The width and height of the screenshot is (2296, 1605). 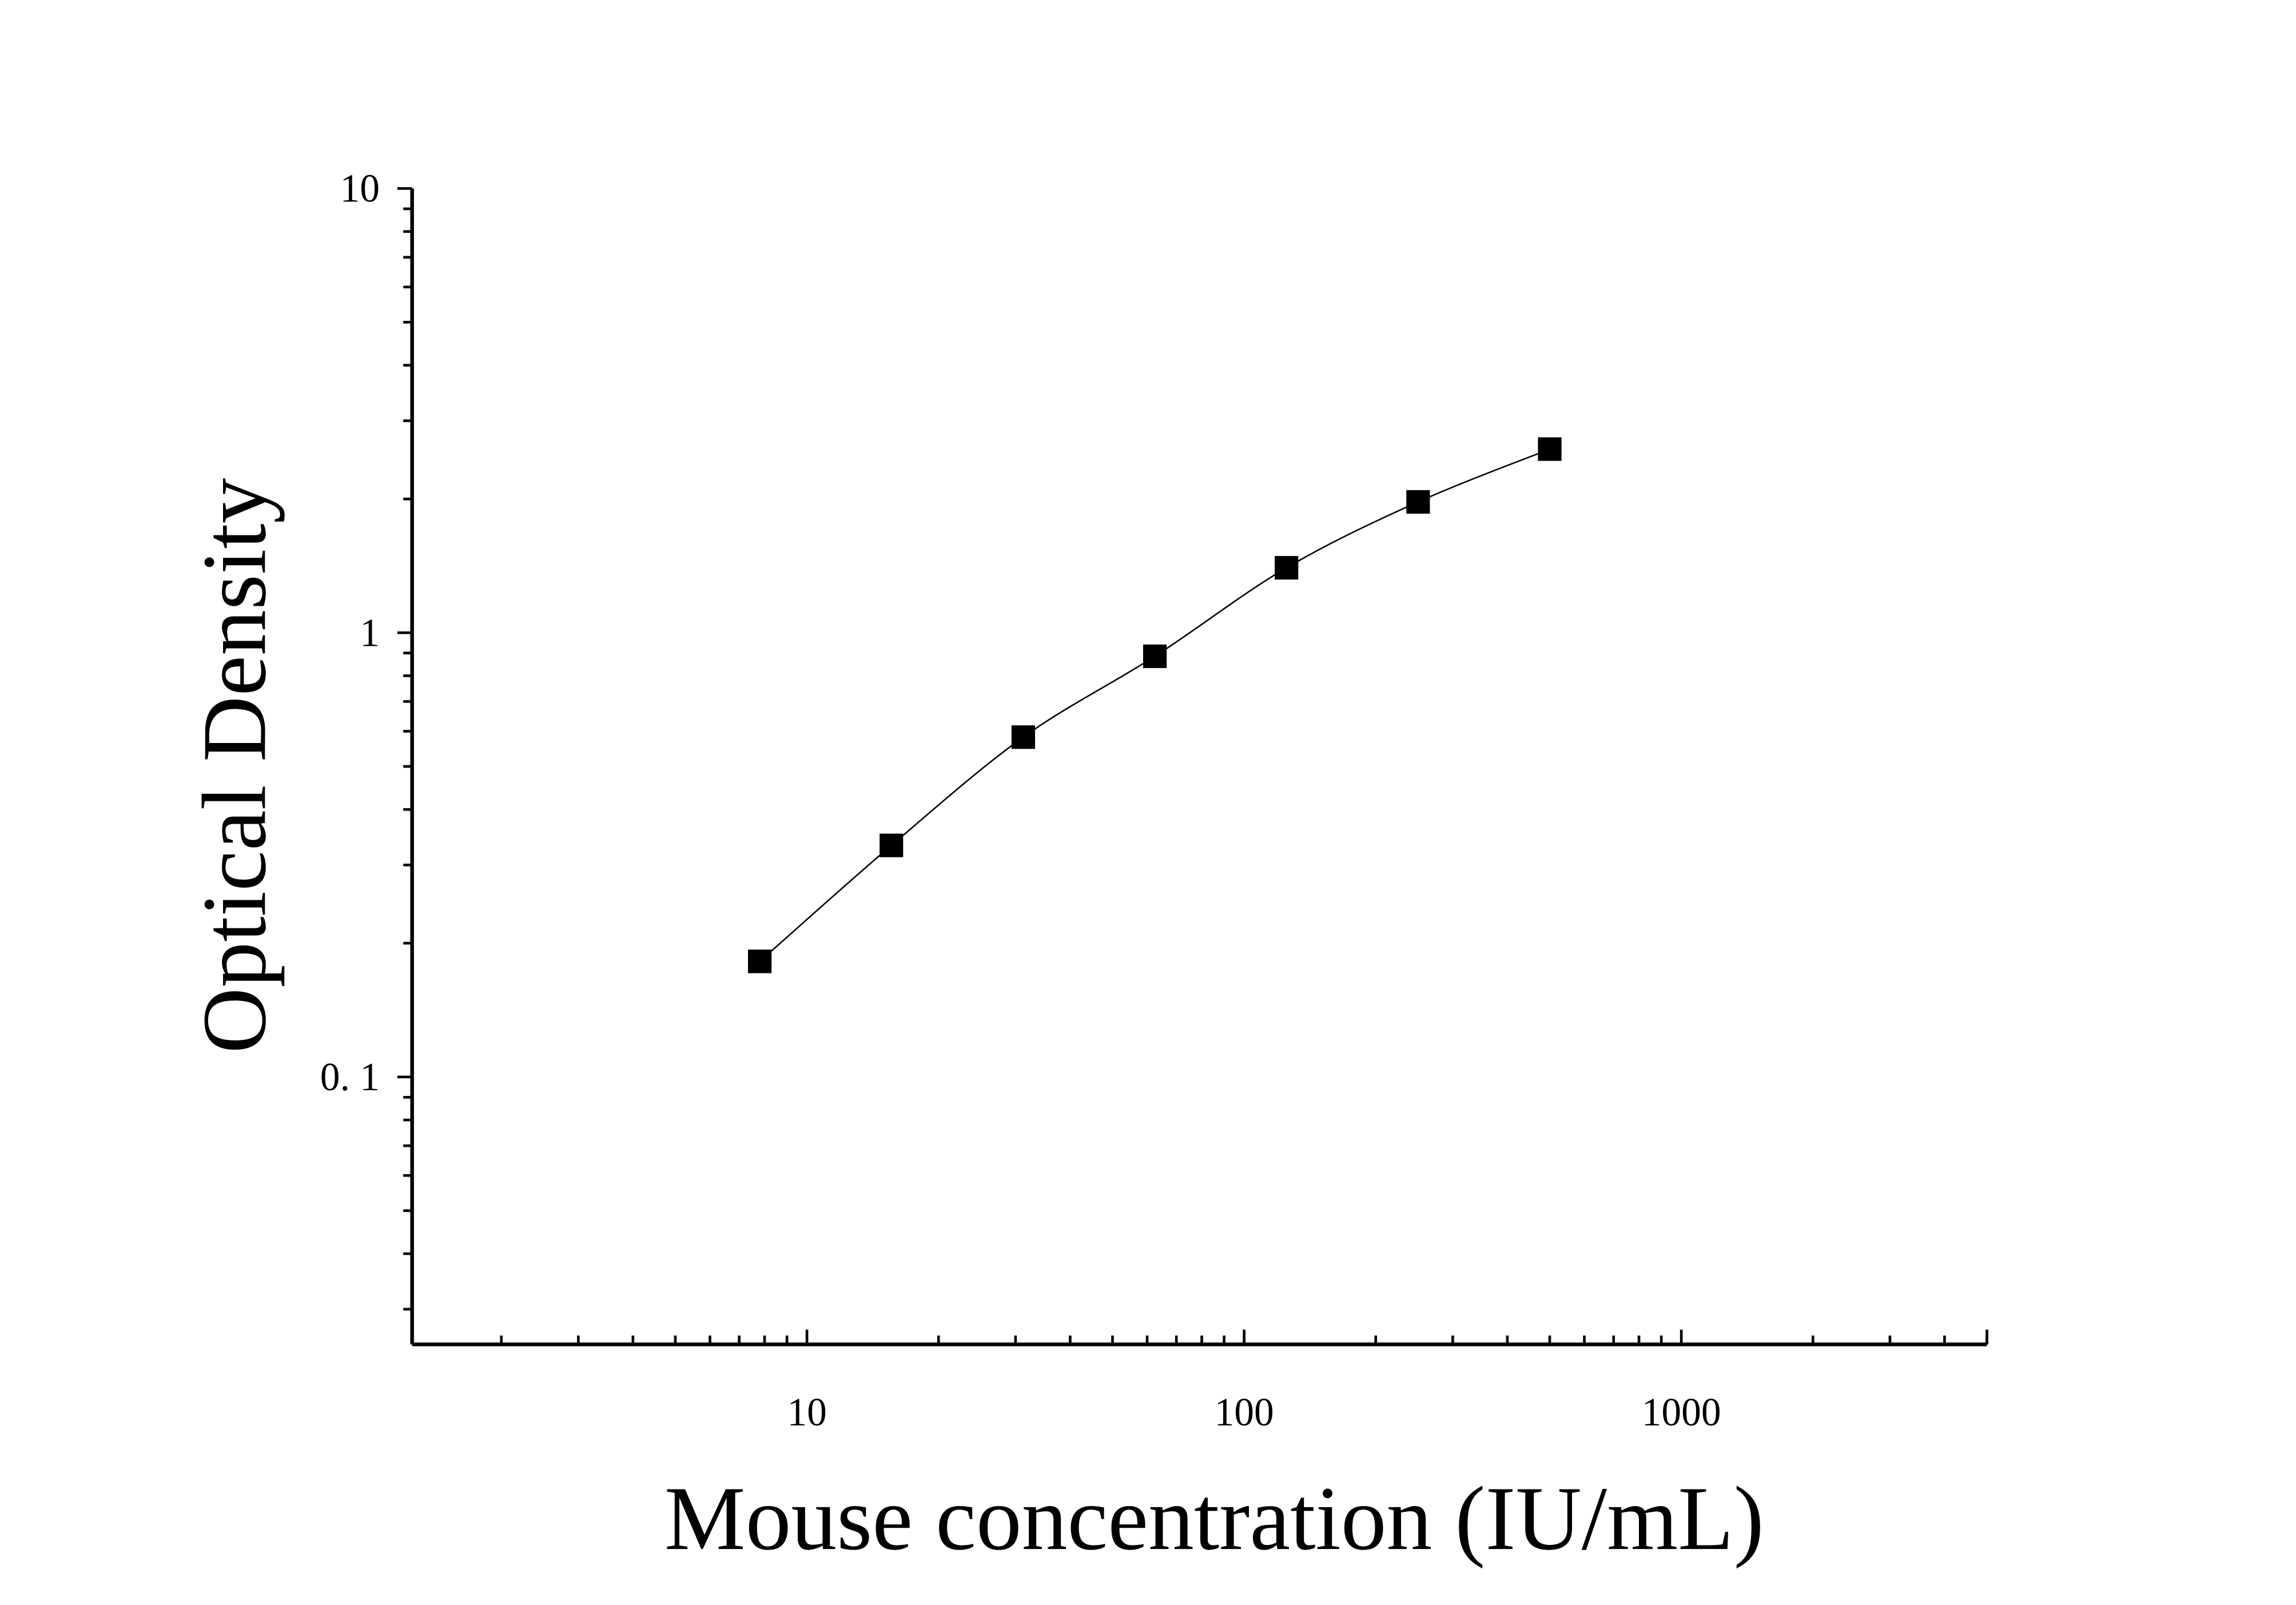 I want to click on fit-curve, so click(x=1154, y=705).